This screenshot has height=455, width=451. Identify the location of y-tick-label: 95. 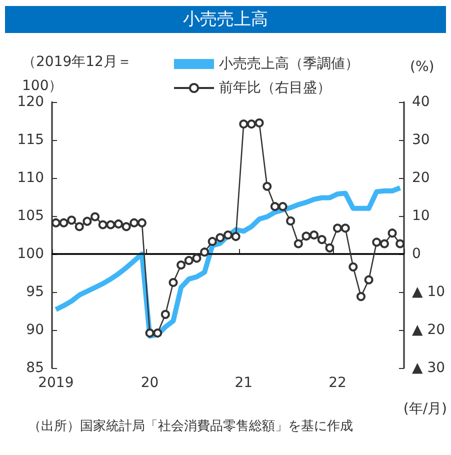
(35, 292).